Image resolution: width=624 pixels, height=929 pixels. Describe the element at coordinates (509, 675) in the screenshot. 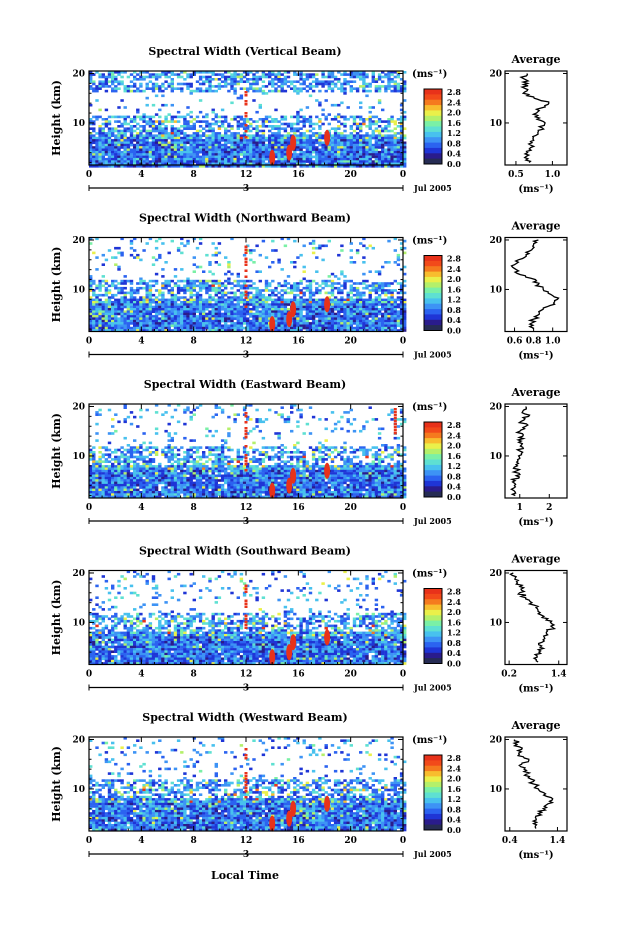

I see `average-x-tick-label: 0.2` at that location.